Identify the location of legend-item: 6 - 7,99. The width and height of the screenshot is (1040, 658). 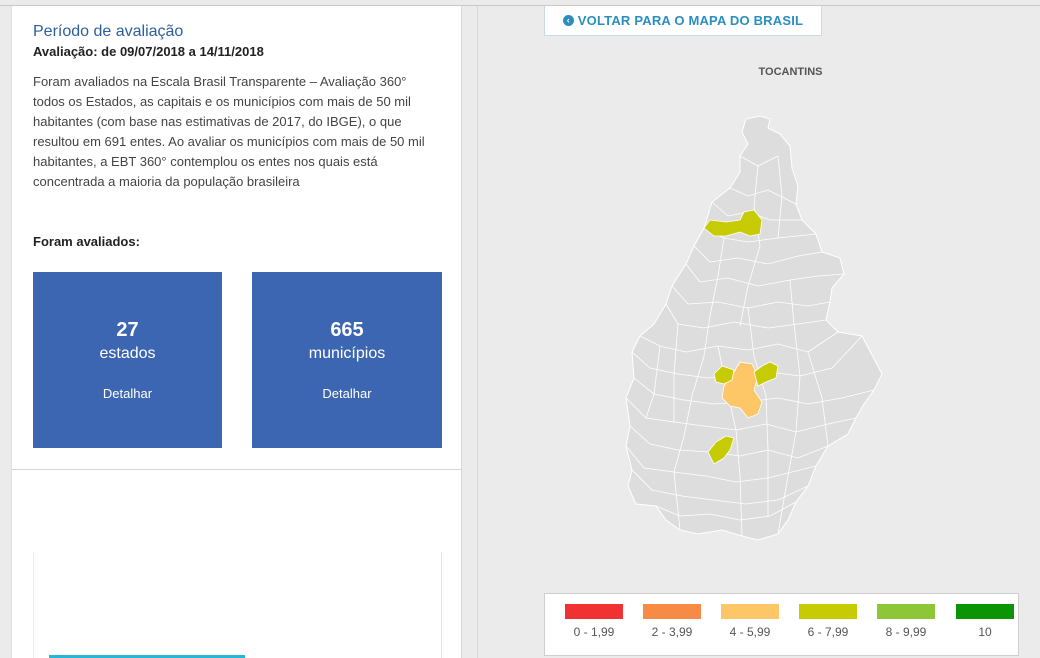
(828, 621).